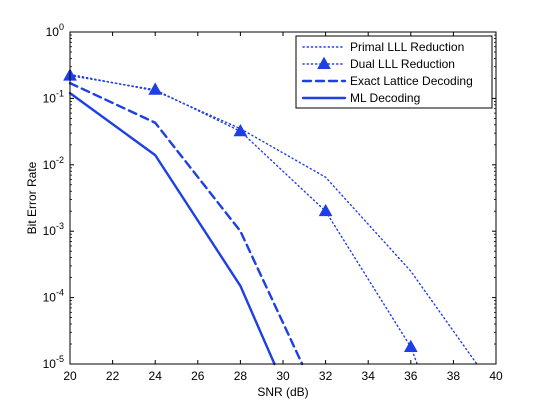 The width and height of the screenshot is (545, 410). What do you see at coordinates (61, 27) in the screenshot?
I see `y-tick-exponent: 0` at bounding box center [61, 27].